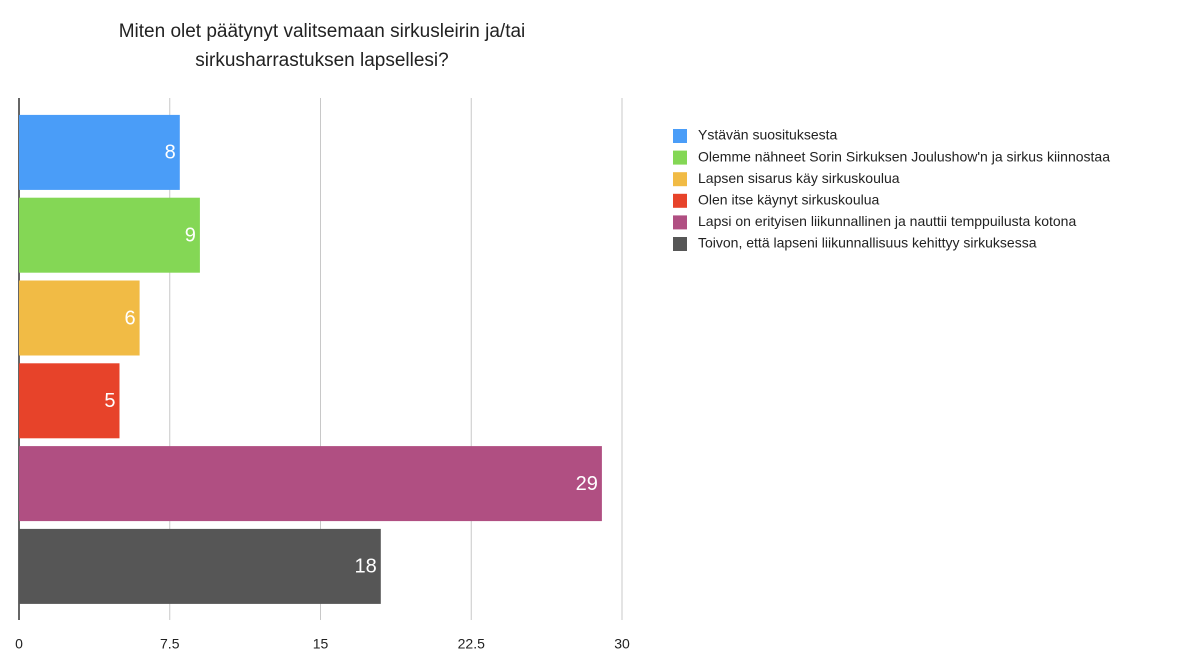  What do you see at coordinates (587, 484) in the screenshot?
I see `value-label: 29` at bounding box center [587, 484].